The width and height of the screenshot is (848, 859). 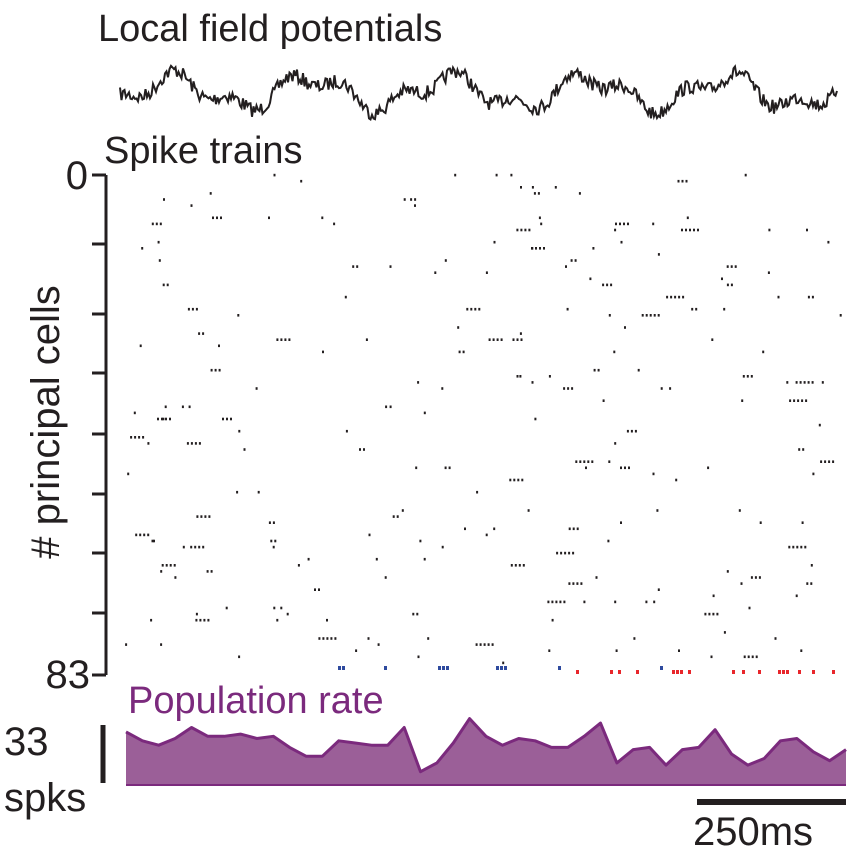 I want to click on rate-scale-unit: spks, so click(x=45, y=798).